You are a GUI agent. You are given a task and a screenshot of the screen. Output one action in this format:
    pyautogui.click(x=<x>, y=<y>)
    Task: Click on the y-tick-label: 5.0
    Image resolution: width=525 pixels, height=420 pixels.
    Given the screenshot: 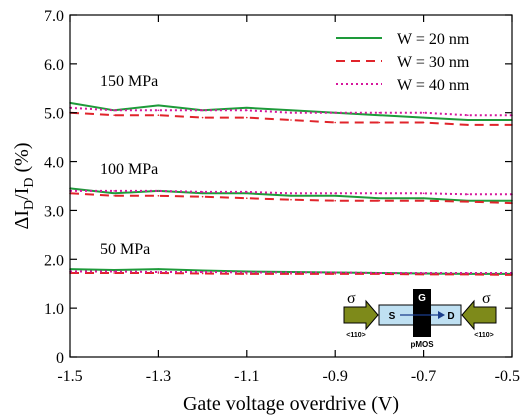 What is the action you would take?
    pyautogui.click(x=54, y=114)
    